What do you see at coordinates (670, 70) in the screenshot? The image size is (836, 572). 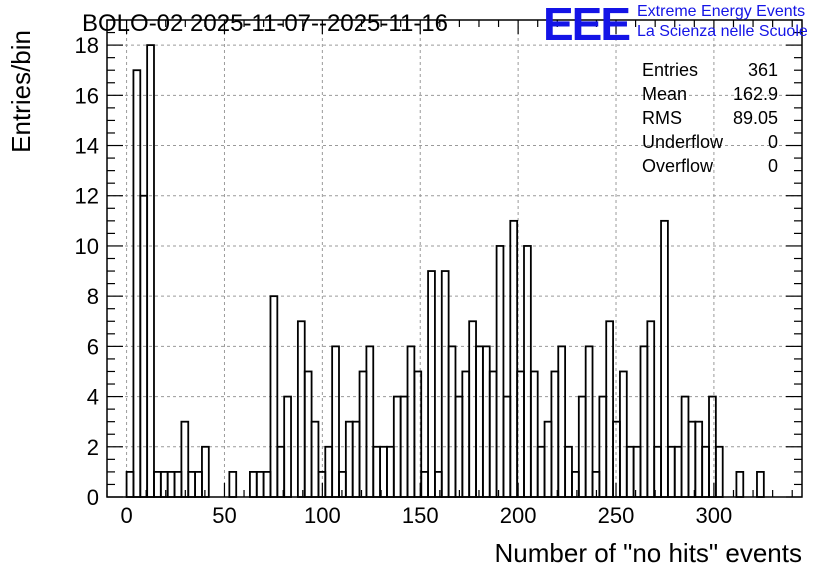 I see `stats-label: Entries` at bounding box center [670, 70].